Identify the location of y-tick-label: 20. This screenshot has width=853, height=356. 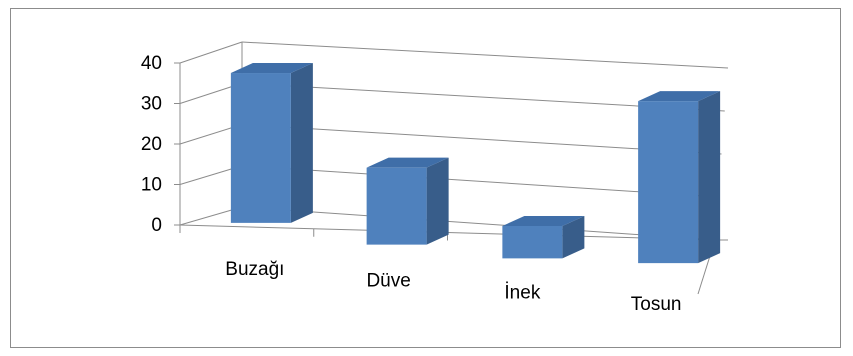
(151, 144).